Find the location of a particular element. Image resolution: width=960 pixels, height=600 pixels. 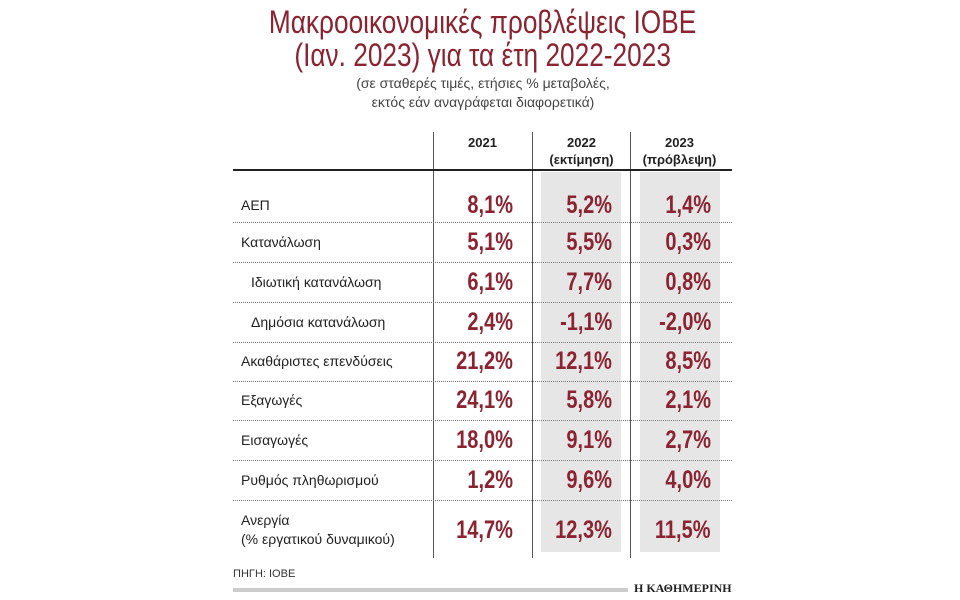

value-cell-2022: 5,8% is located at coordinates (572, 400).